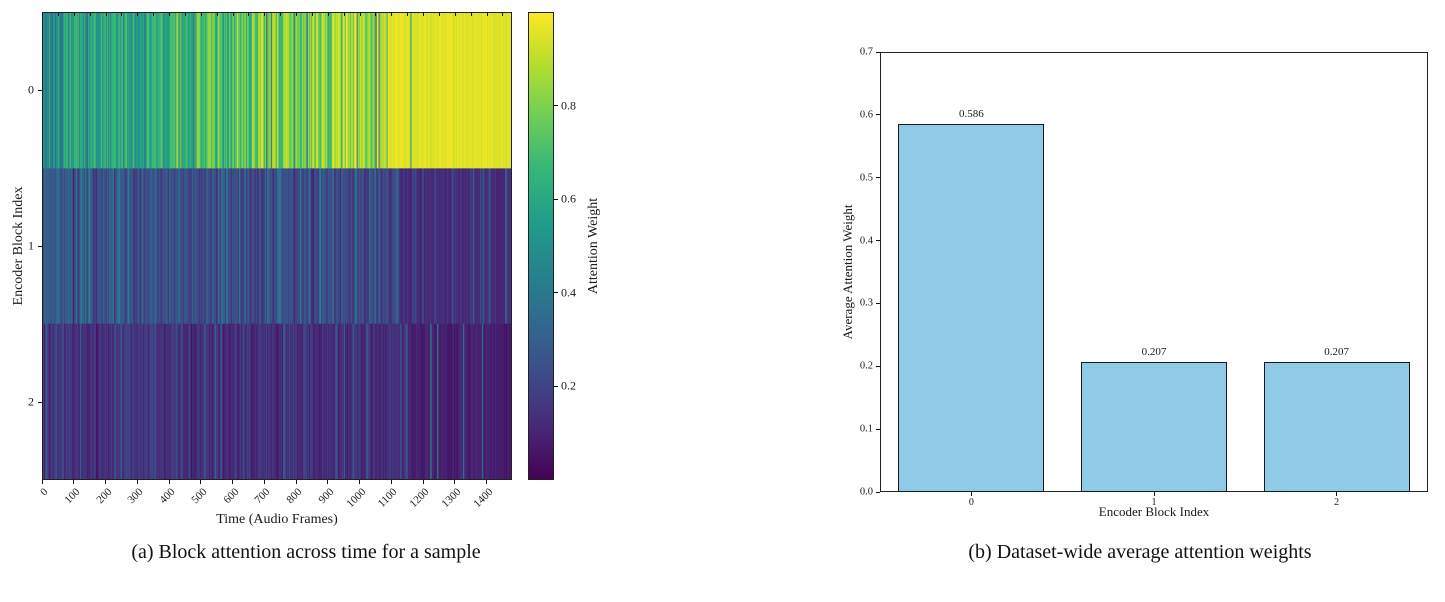 Image resolution: width=1445 pixels, height=602 pixels. What do you see at coordinates (167, 496) in the screenshot?
I see `x-tick-label: 400` at bounding box center [167, 496].